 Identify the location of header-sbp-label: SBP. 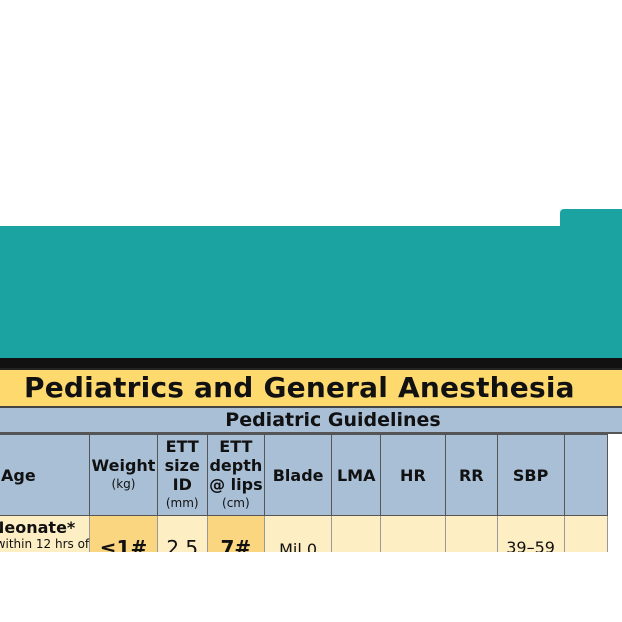
(530, 475).